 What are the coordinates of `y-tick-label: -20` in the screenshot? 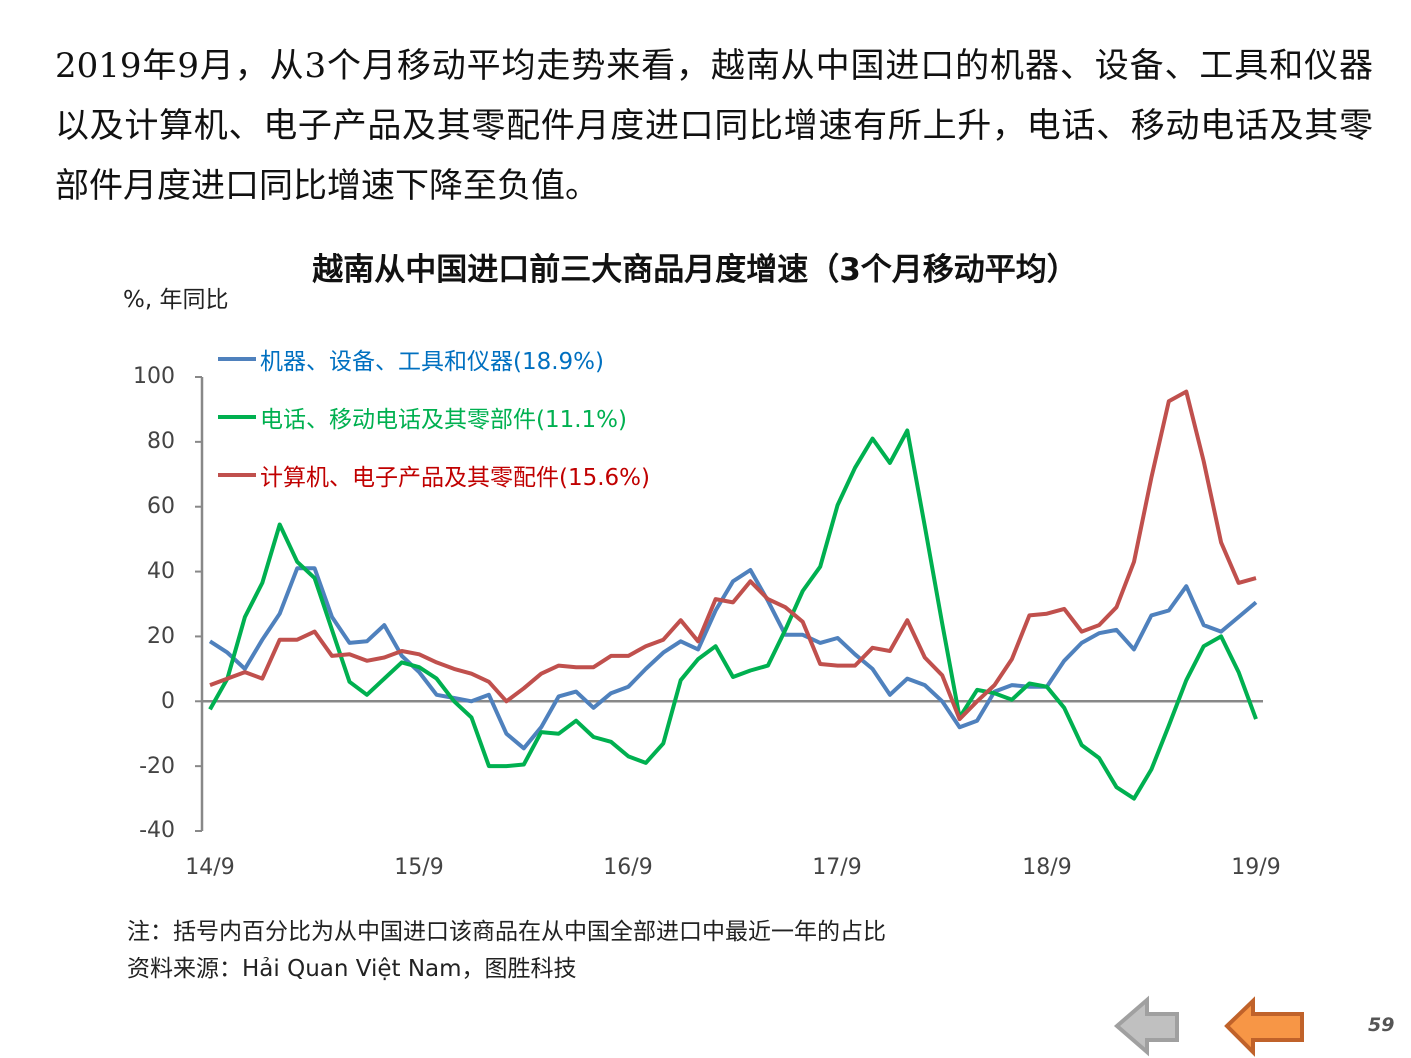 It's located at (157, 766).